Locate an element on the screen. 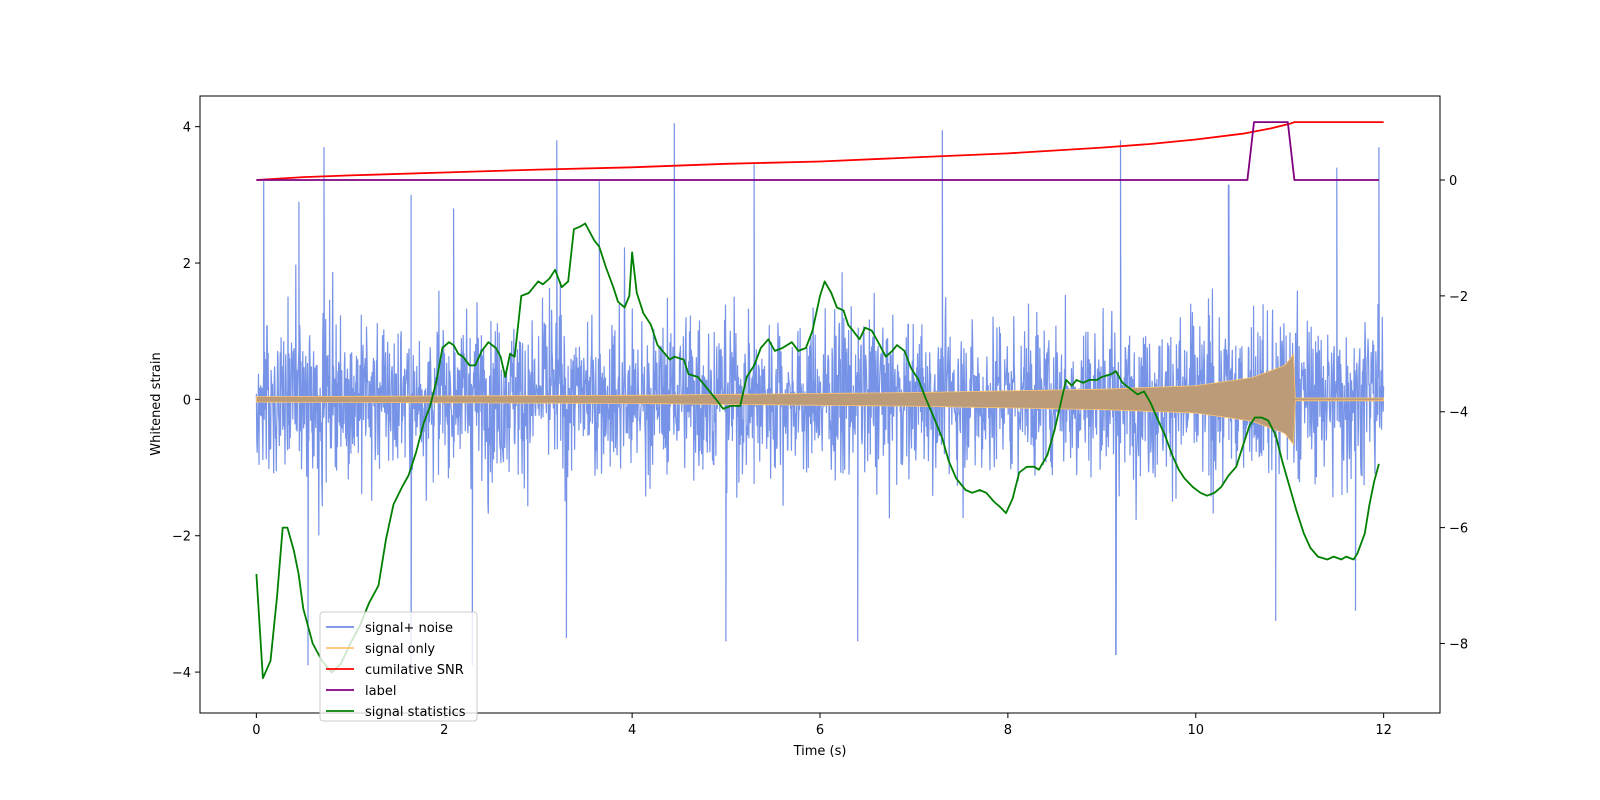 This screenshot has height=800, width=1600. legend-label: signal+ noise is located at coordinates (409, 628).